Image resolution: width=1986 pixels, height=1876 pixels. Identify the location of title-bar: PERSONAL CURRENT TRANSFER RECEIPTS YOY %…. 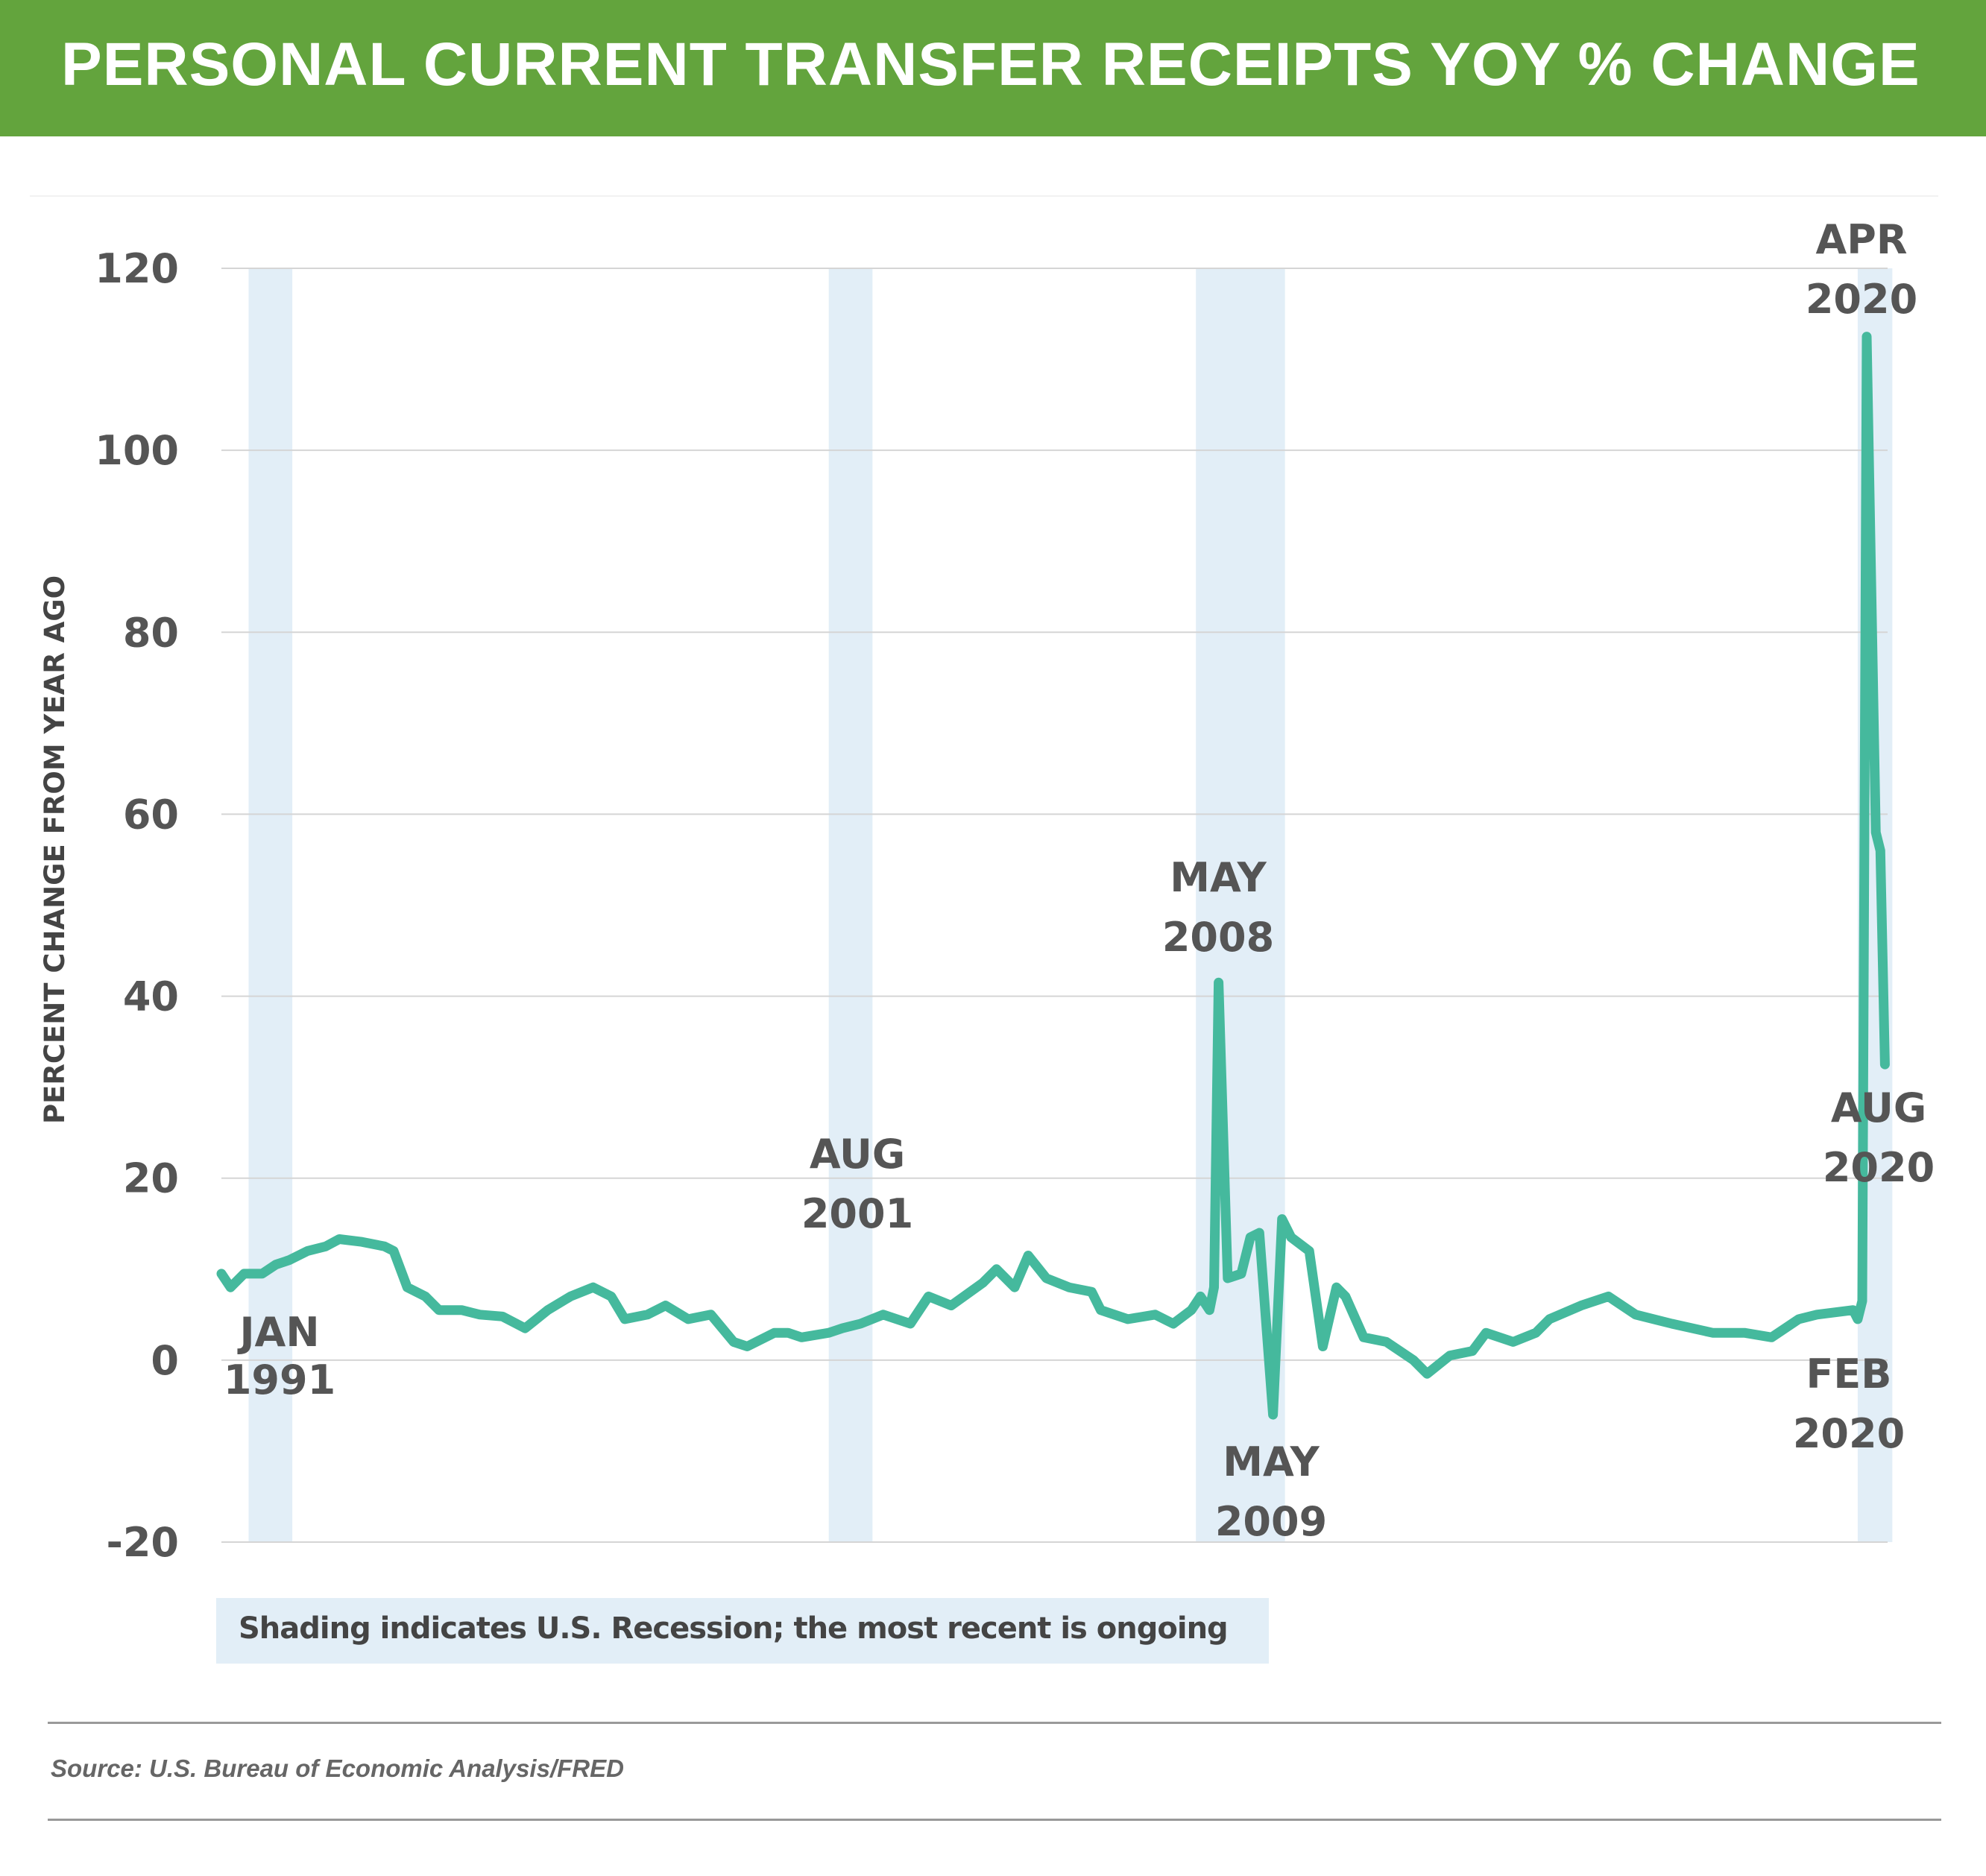
(993, 68).